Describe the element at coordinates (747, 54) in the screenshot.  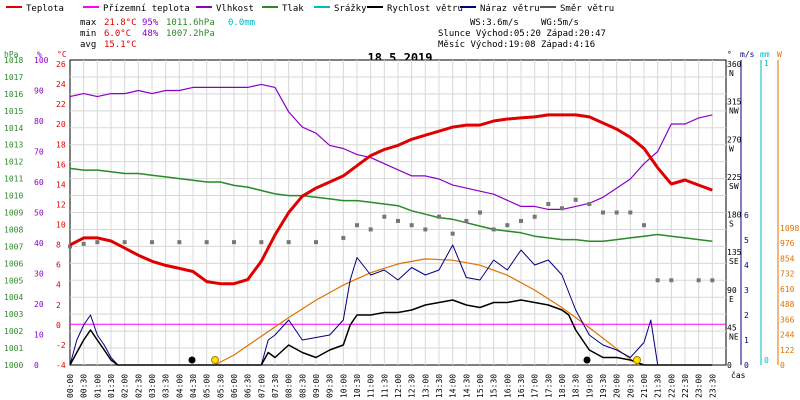
I see `axis-unit-ms: m/s` at that location.